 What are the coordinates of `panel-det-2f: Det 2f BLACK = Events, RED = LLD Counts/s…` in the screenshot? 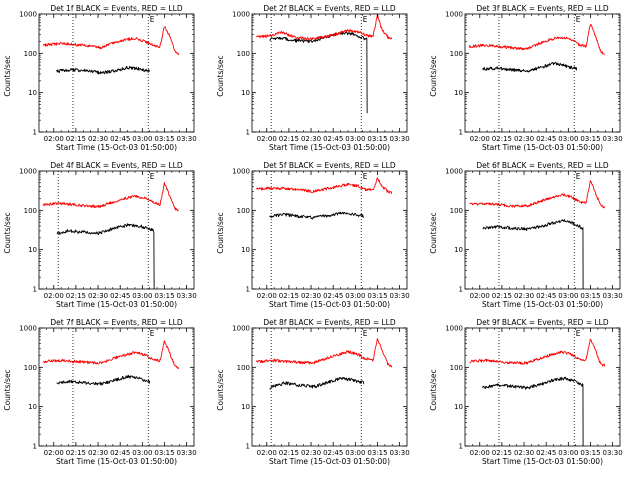 It's located at (313, 78).